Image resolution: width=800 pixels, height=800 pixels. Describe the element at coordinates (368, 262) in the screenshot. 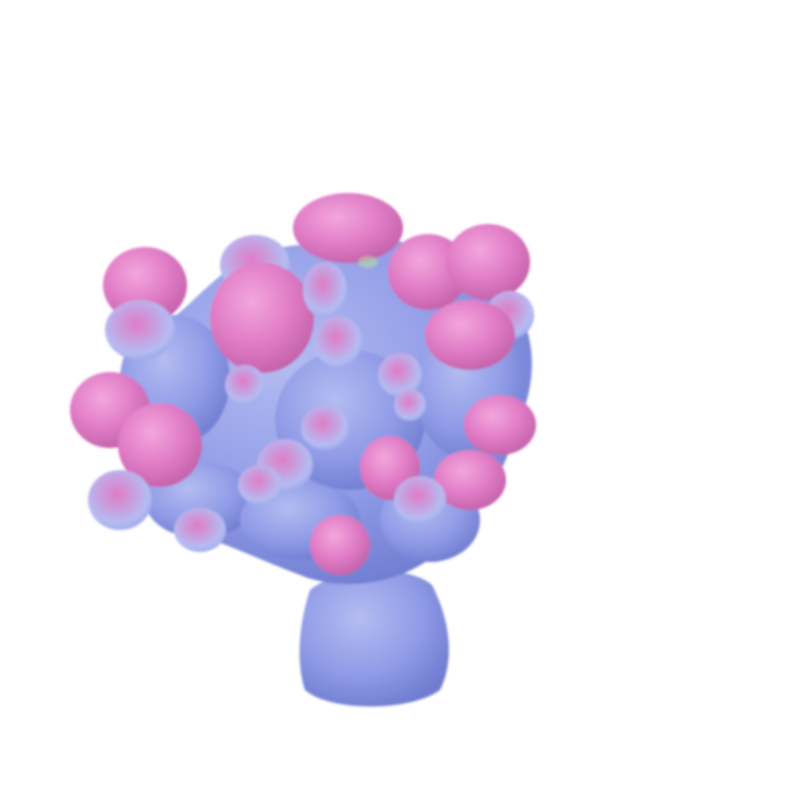

I see `highlight-spot` at that location.